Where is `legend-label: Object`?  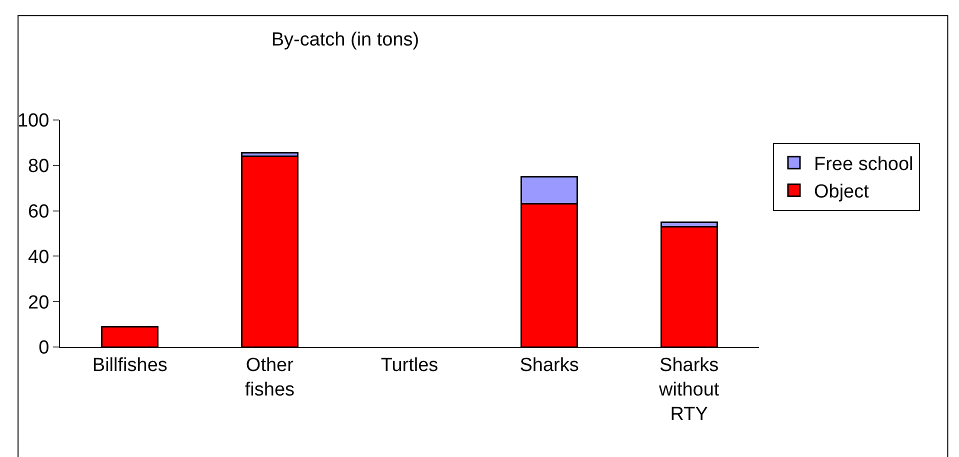
legend-label: Object is located at coordinates (842, 192).